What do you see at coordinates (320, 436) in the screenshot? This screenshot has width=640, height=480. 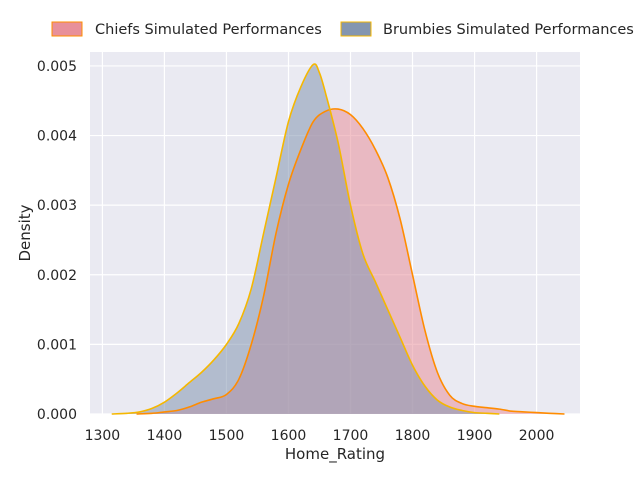 I see `x-axis: 1300 1400 1500 1600 1700 1800 1900 2000` at bounding box center [320, 436].